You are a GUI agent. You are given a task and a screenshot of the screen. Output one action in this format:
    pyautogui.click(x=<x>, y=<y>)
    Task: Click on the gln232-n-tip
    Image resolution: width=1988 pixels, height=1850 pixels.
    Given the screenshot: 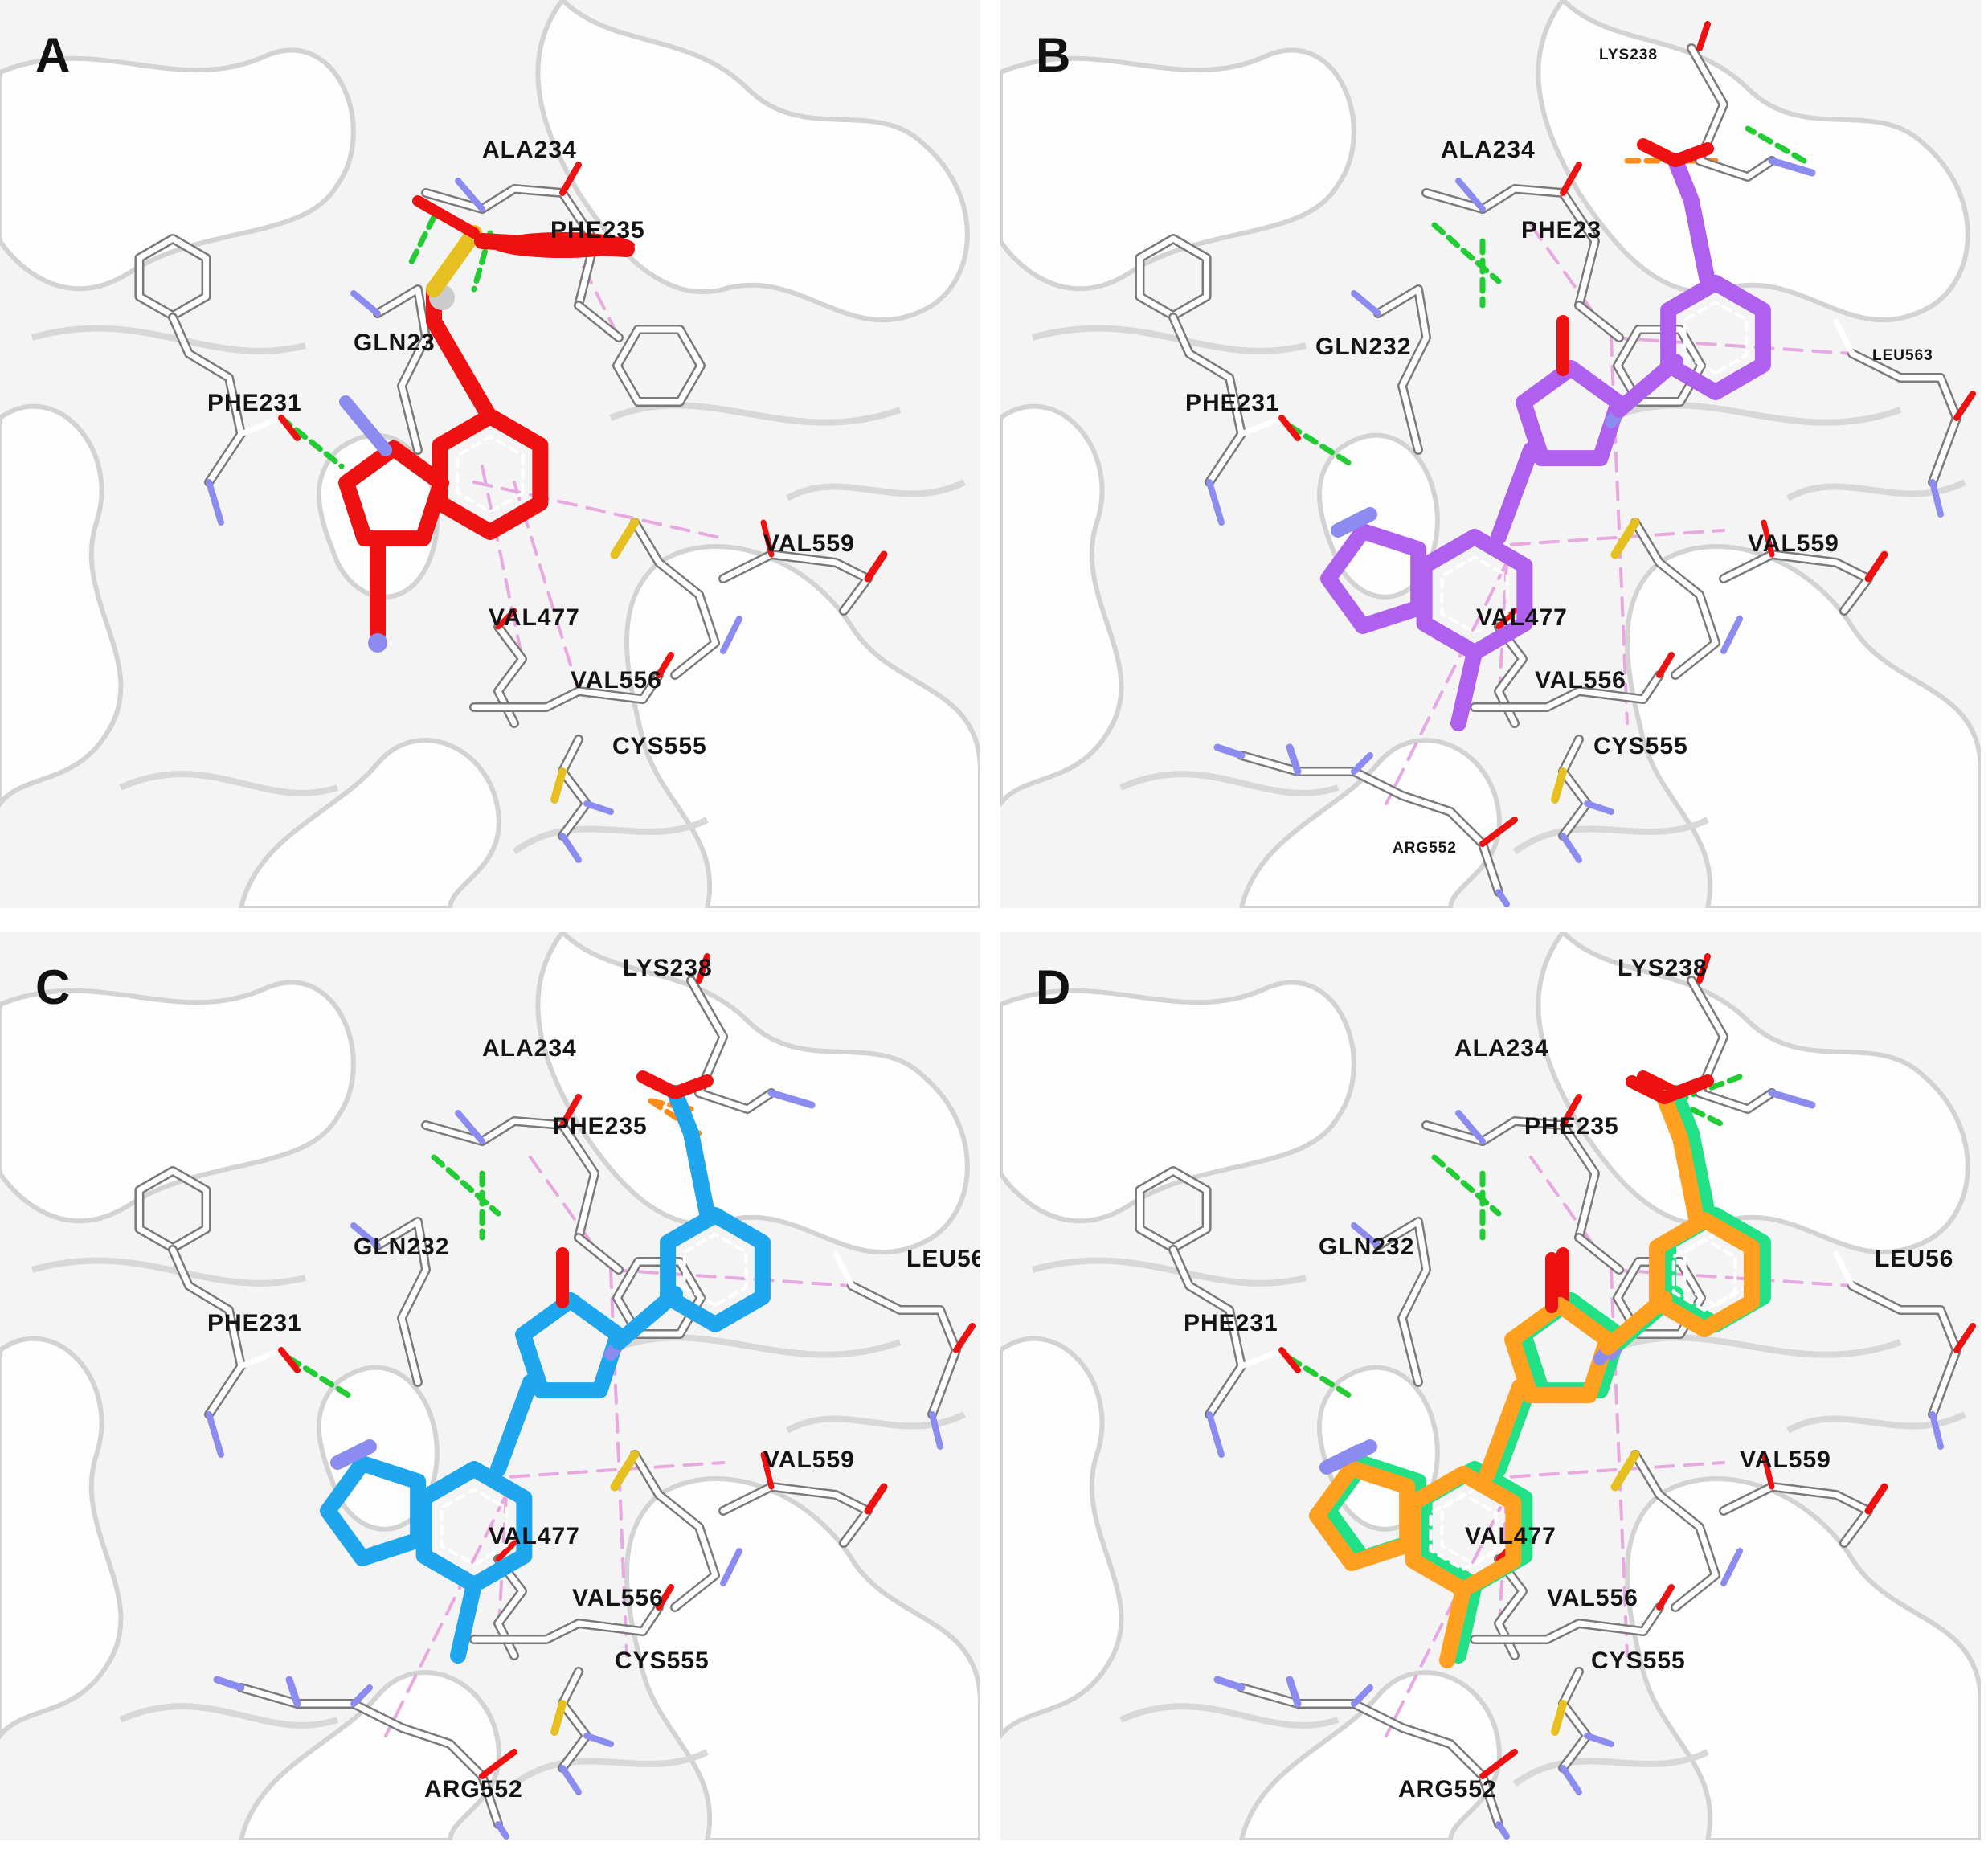 What is the action you would take?
    pyautogui.click(x=365, y=303)
    